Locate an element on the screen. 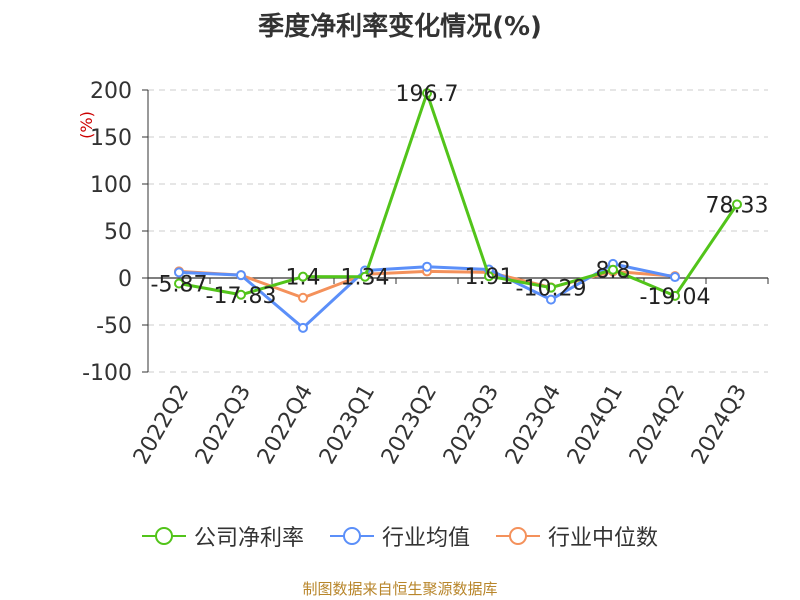 The height and width of the screenshot is (600, 800). x-tick-label: 2022Q3 is located at coordinates (223, 425).